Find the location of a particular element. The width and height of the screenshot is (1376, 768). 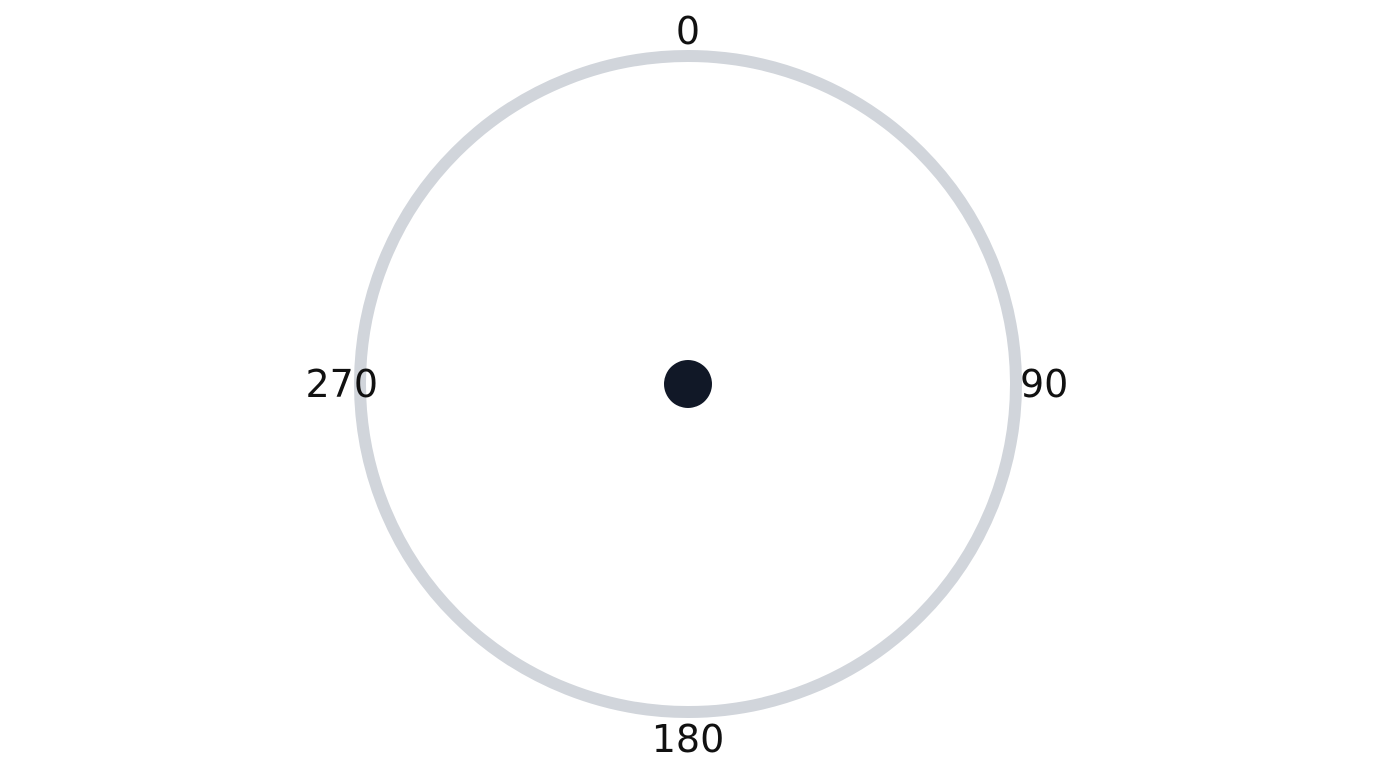

dial-label-180: 180 is located at coordinates (688, 739).